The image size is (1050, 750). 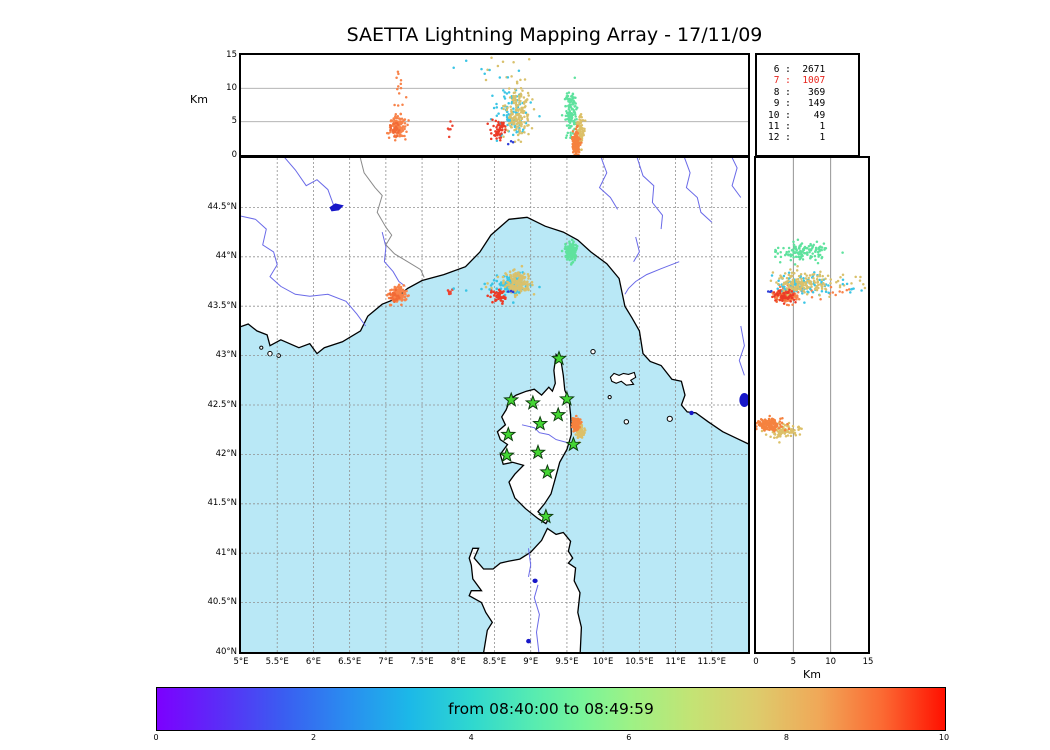 I want to click on sardinia-coastline, so click(x=525, y=589).